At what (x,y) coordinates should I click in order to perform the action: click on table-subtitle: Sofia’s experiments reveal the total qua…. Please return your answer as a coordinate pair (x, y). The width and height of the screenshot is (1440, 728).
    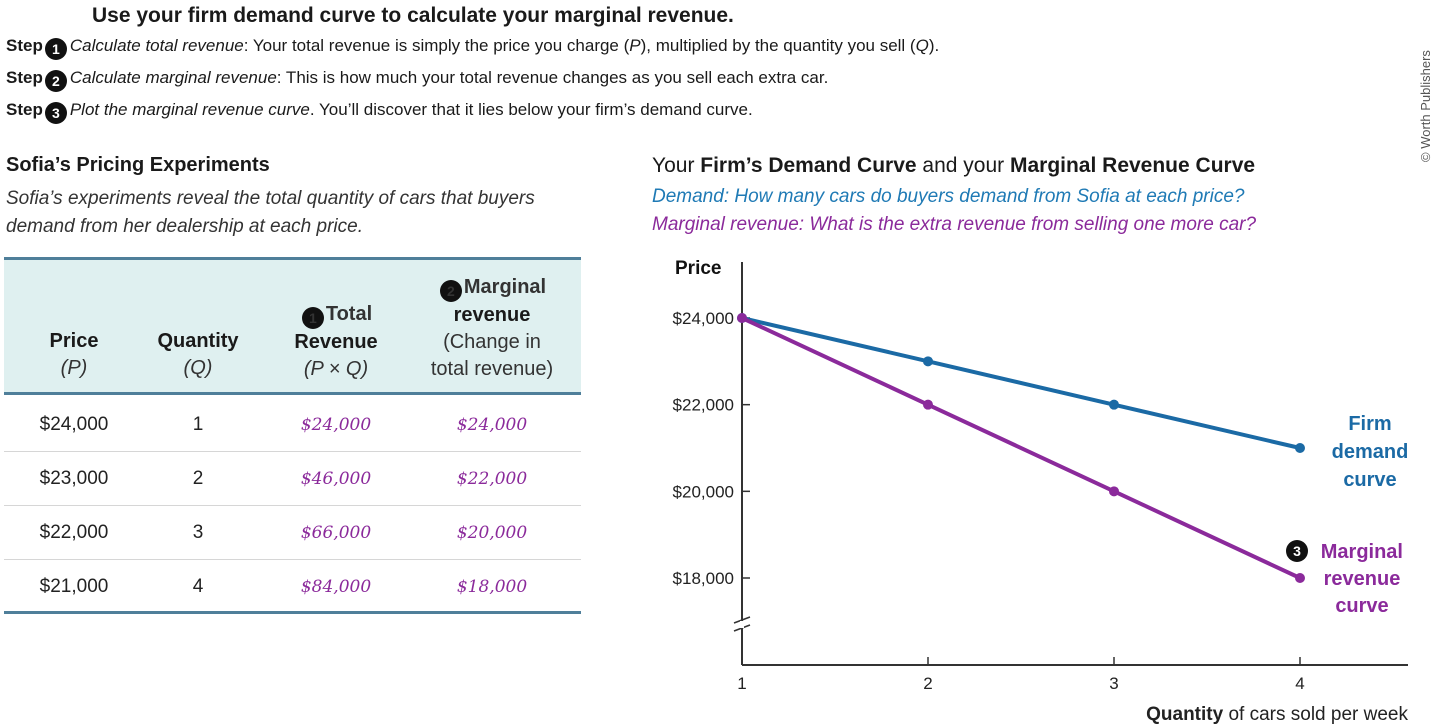
    Looking at the image, I should click on (270, 212).